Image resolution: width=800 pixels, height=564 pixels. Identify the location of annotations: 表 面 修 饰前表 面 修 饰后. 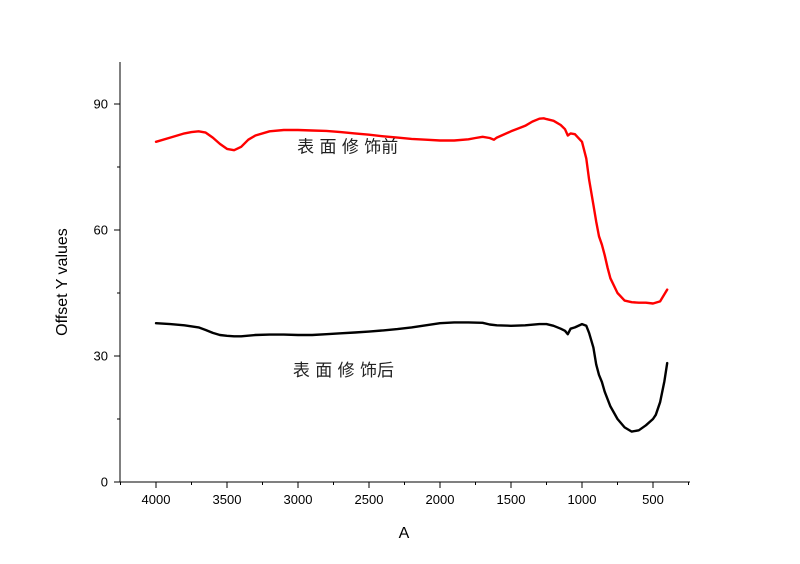
(345, 259).